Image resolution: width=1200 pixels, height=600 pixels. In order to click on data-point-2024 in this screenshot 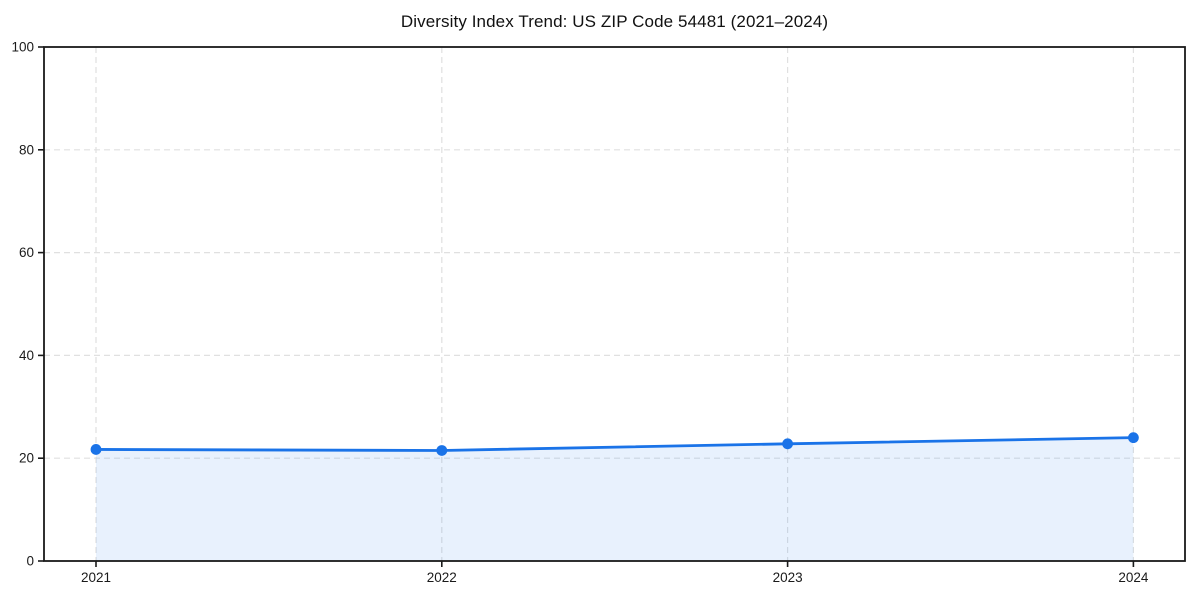, I will do `click(1133, 438)`.